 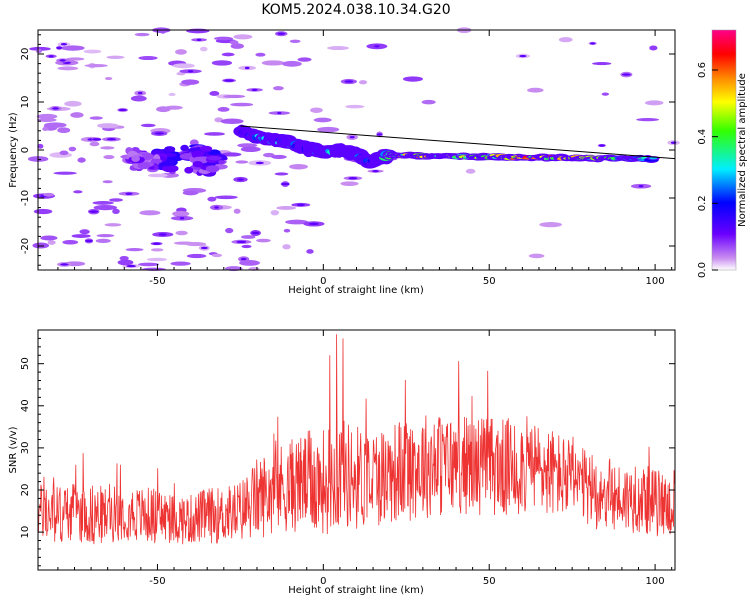 What do you see at coordinates (702, 270) in the screenshot?
I see `colorbar-tick-label: 0.0` at bounding box center [702, 270].